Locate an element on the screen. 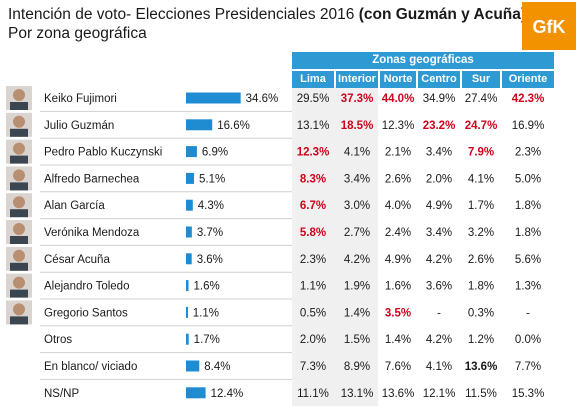 This screenshot has height=414, width=580. zone-value-norte: 2.6% is located at coordinates (398, 179).